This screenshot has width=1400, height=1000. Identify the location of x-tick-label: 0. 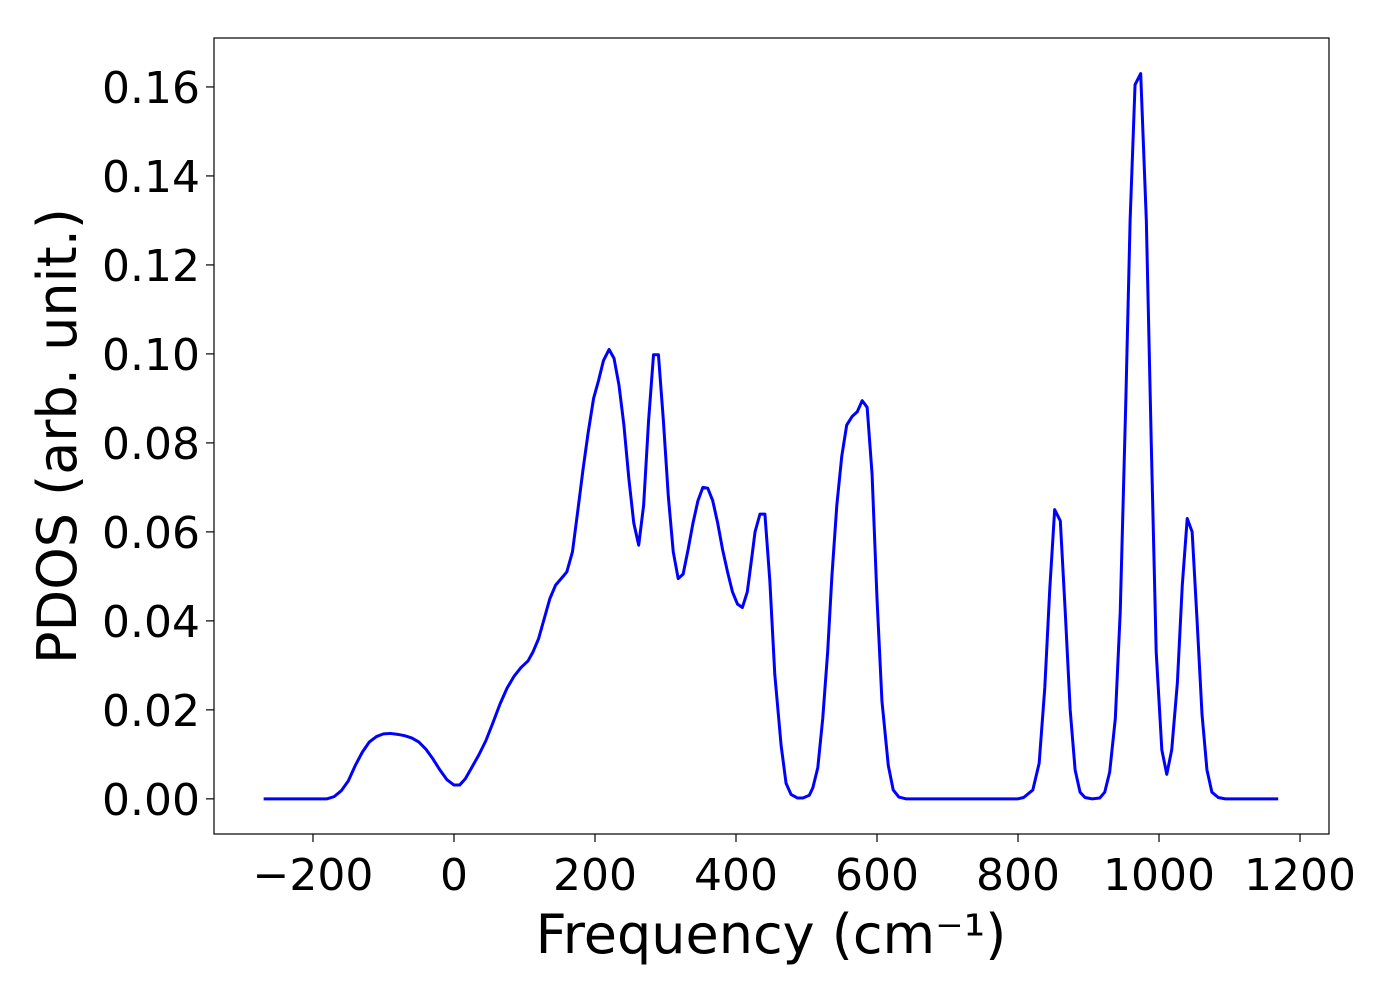
(454, 875).